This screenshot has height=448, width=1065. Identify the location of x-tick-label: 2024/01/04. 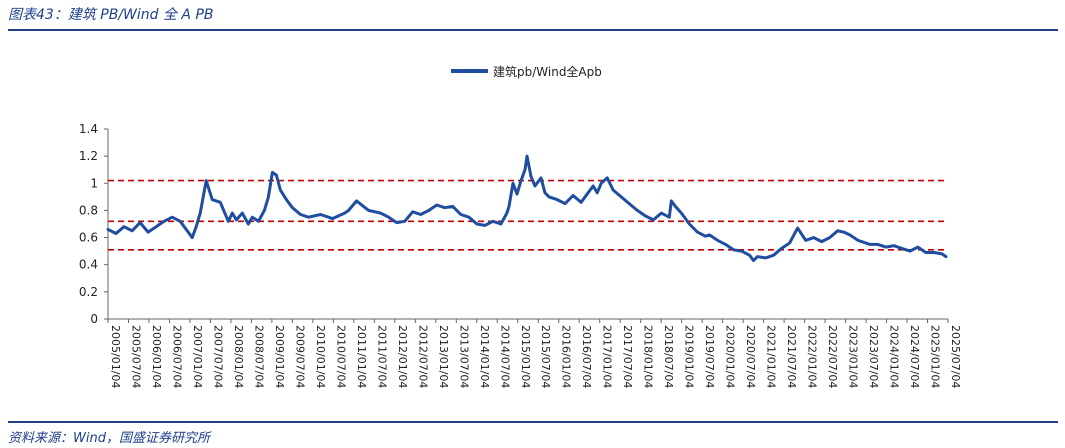
(894, 356).